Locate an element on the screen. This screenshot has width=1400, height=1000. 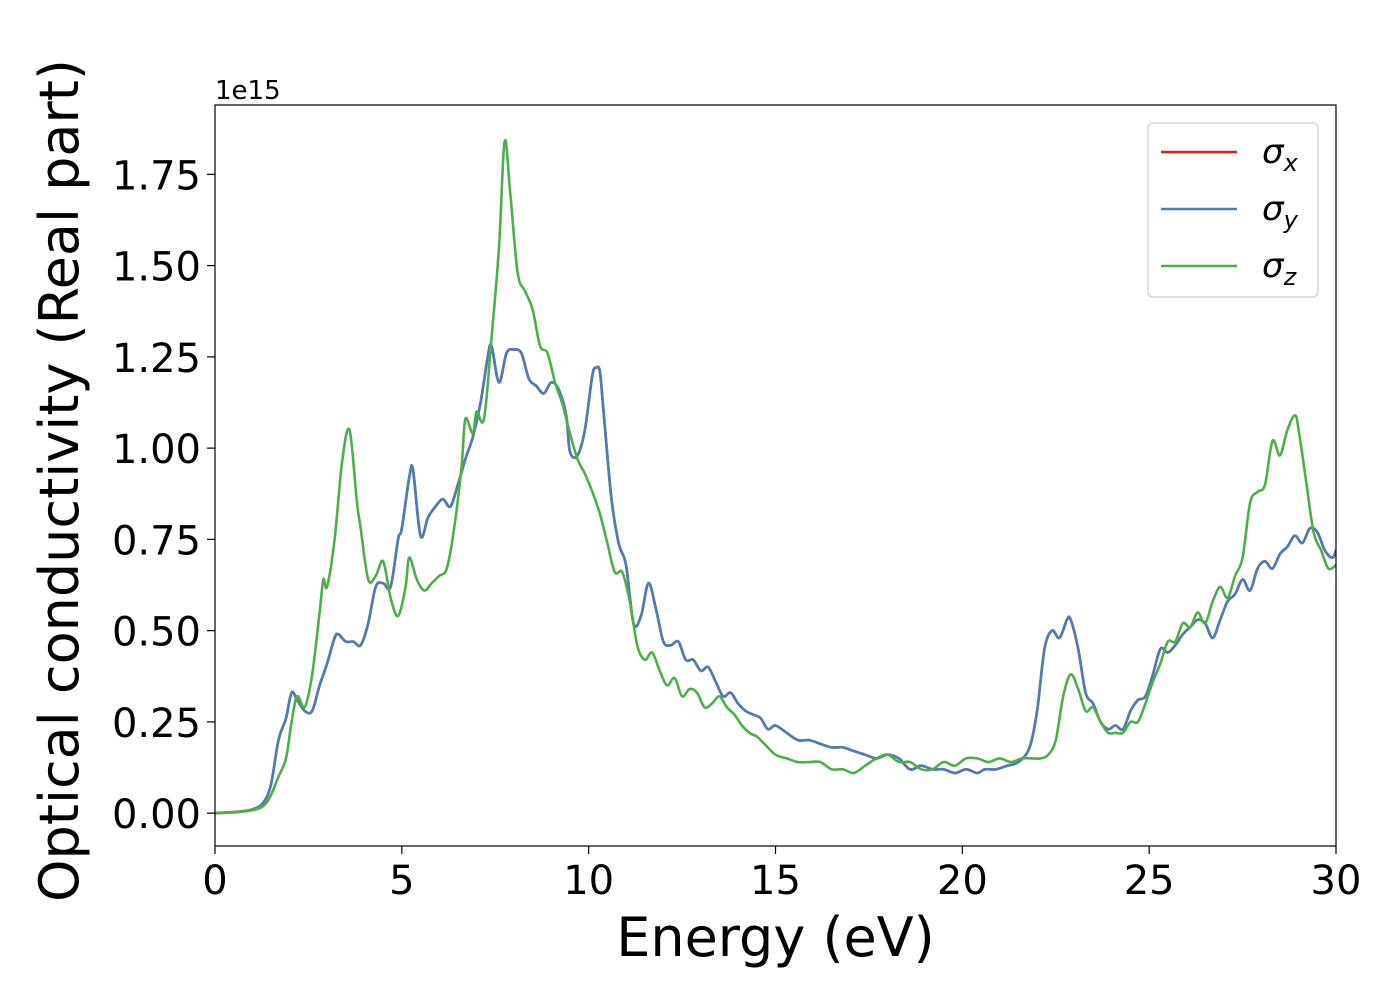
y-tick-label: 0.75 is located at coordinates (156, 541).